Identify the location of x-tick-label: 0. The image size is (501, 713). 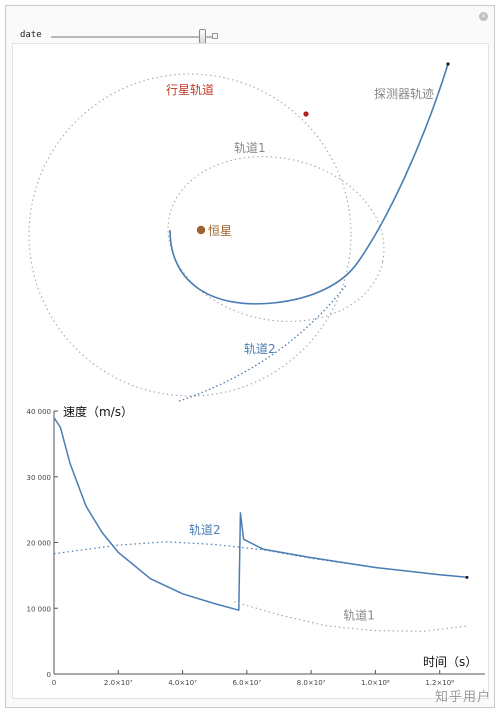
(54, 683).